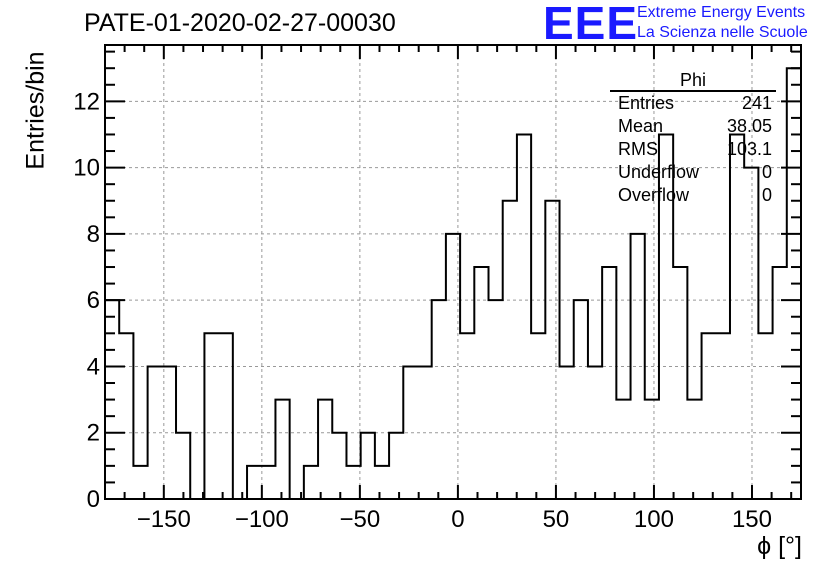 The image size is (836, 572). I want to click on logo-text-line1: Extreme Energy Events, so click(721, 12).